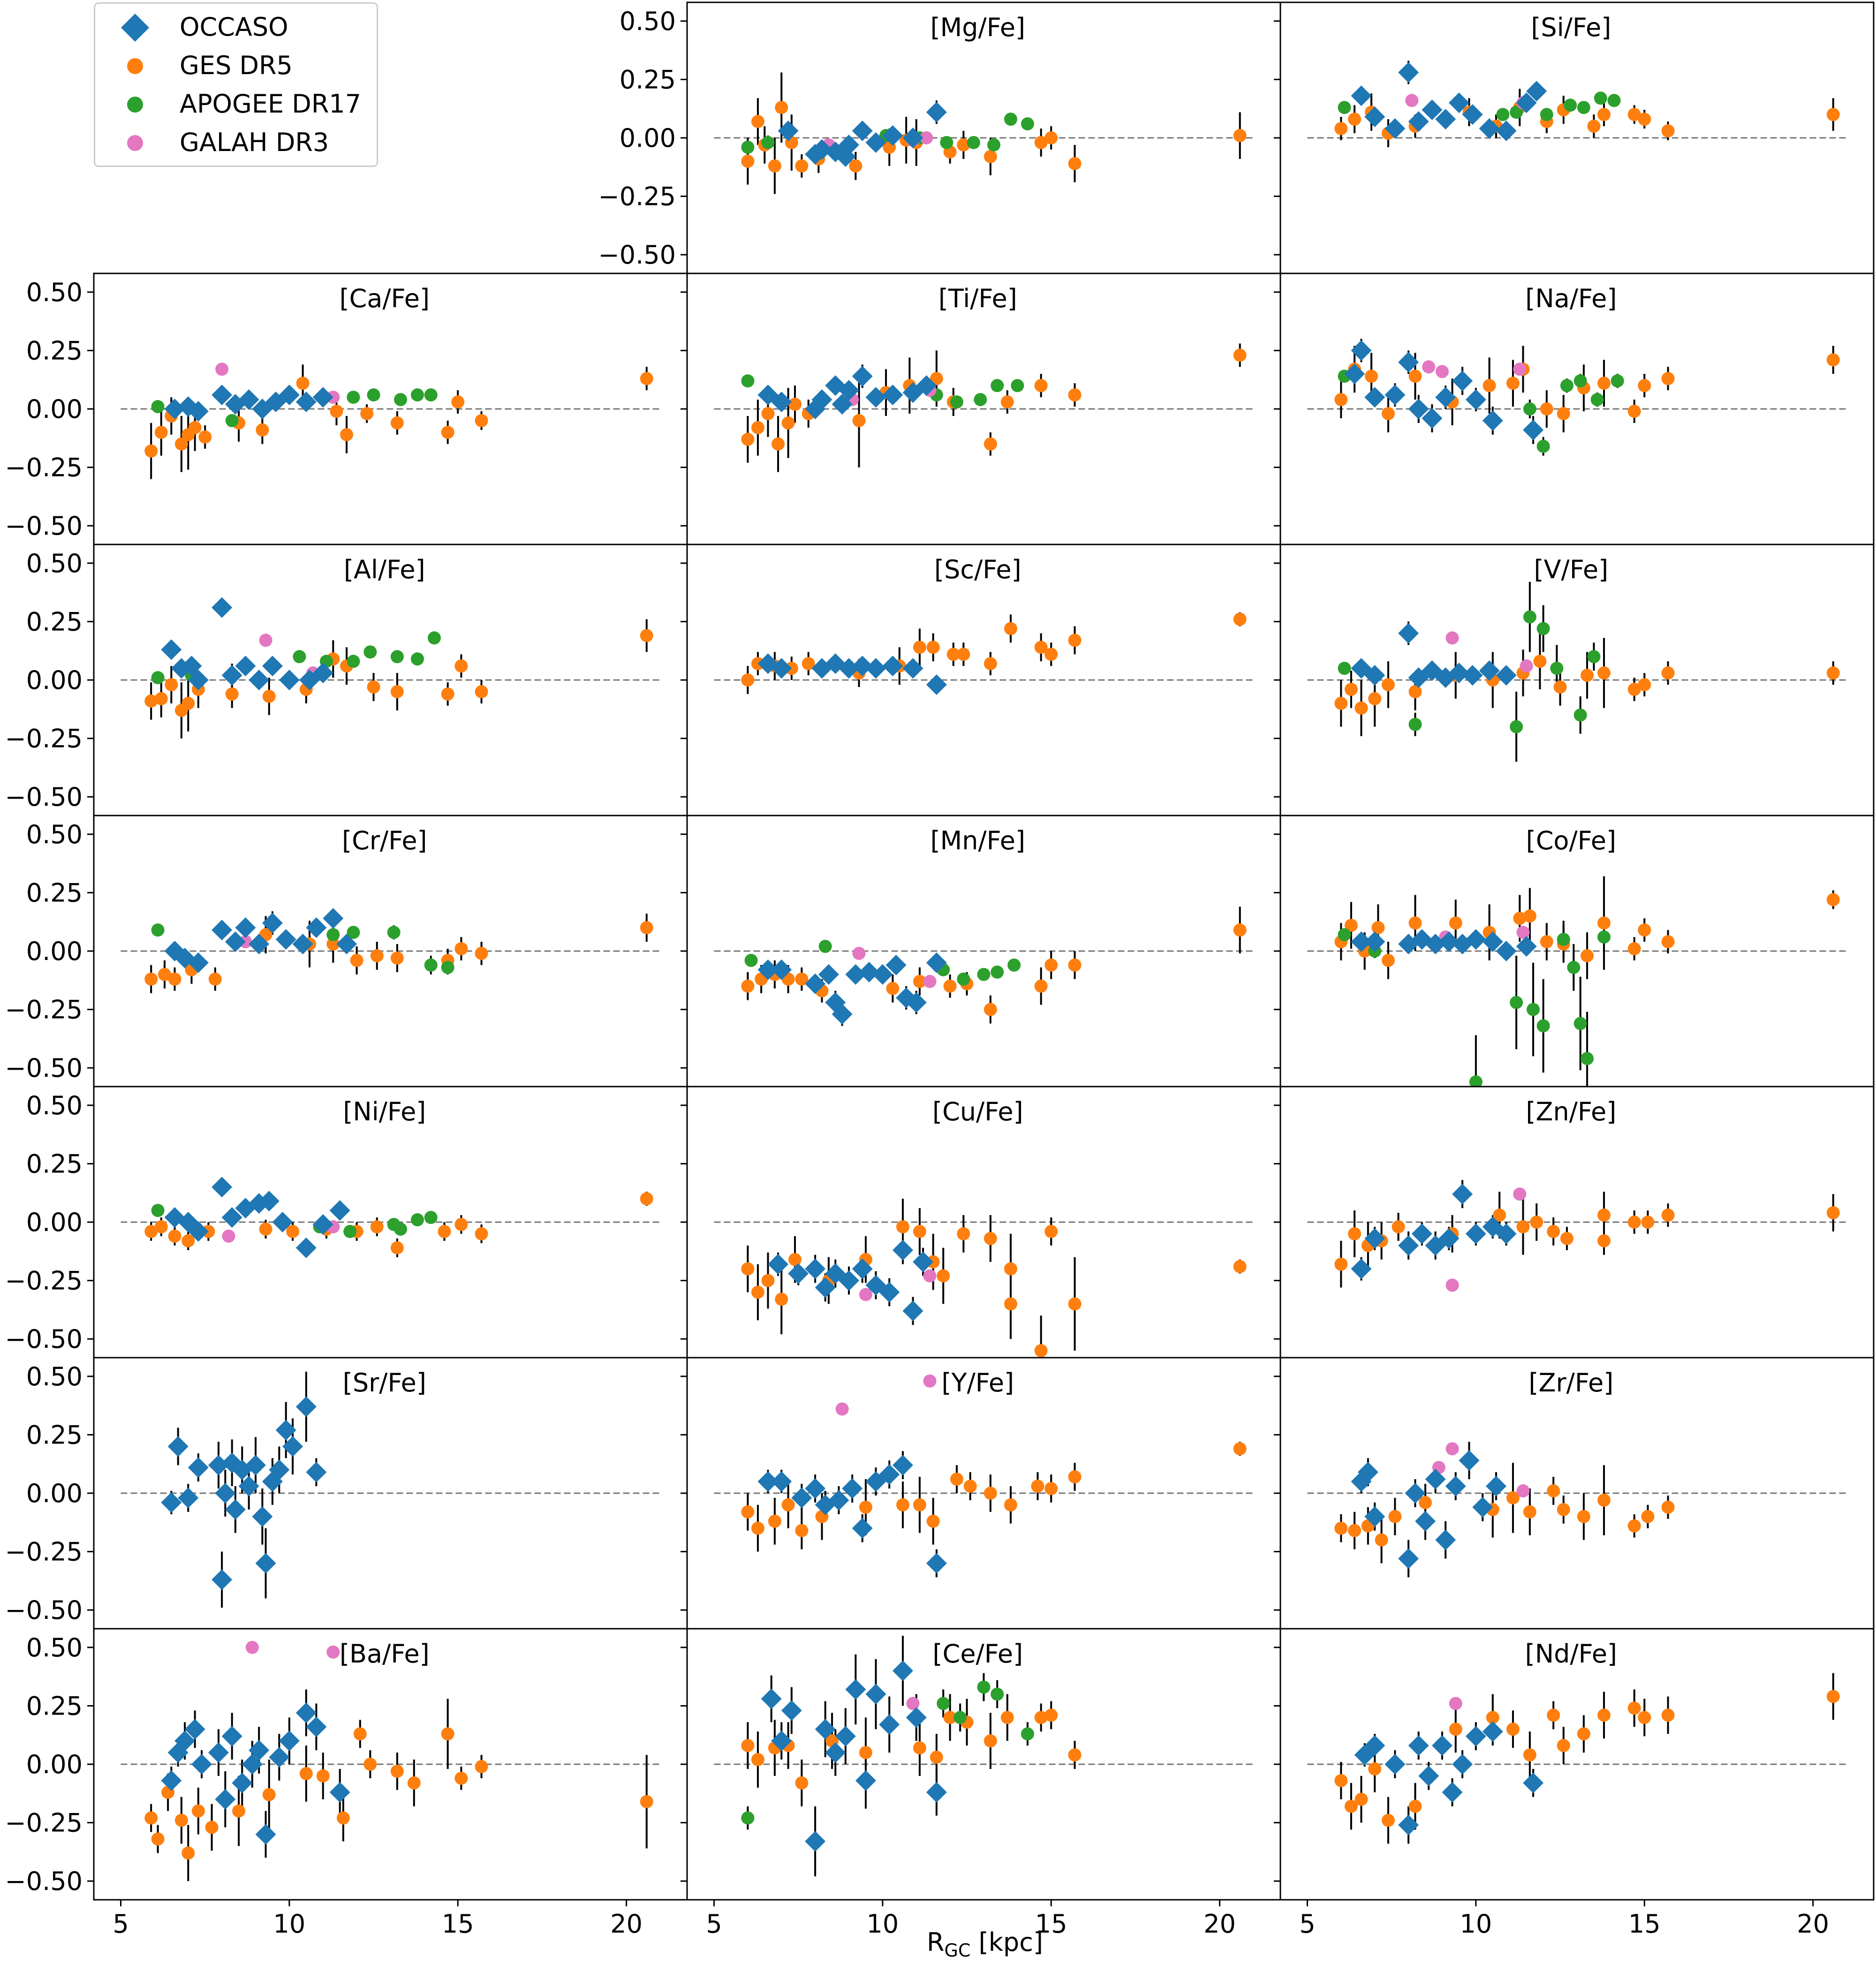 Image resolution: width=1876 pixels, height=1972 pixels. What do you see at coordinates (135, 105) in the screenshot?
I see `circle-marker-icon` at bounding box center [135, 105].